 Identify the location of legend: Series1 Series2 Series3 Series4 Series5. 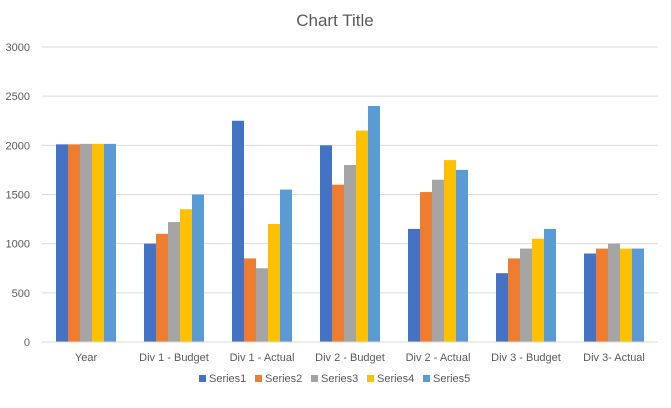
(334, 379).